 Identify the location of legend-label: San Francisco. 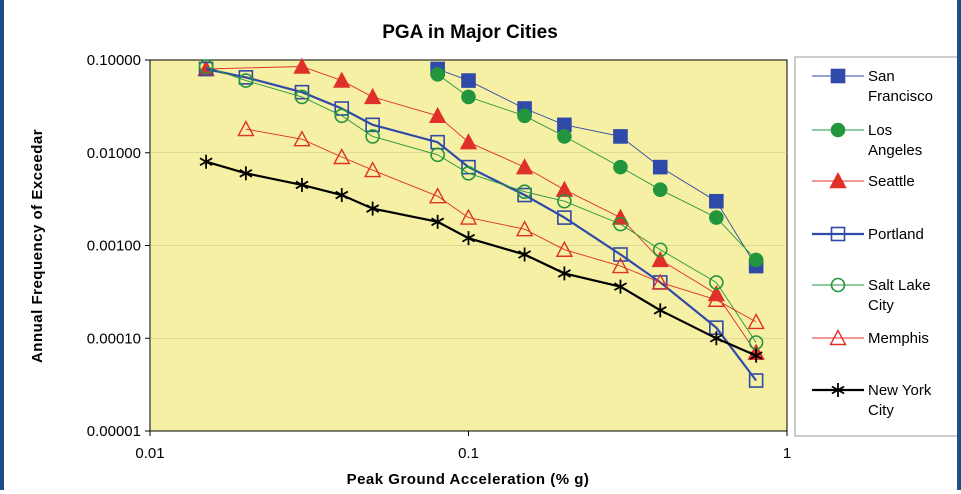
(900, 86).